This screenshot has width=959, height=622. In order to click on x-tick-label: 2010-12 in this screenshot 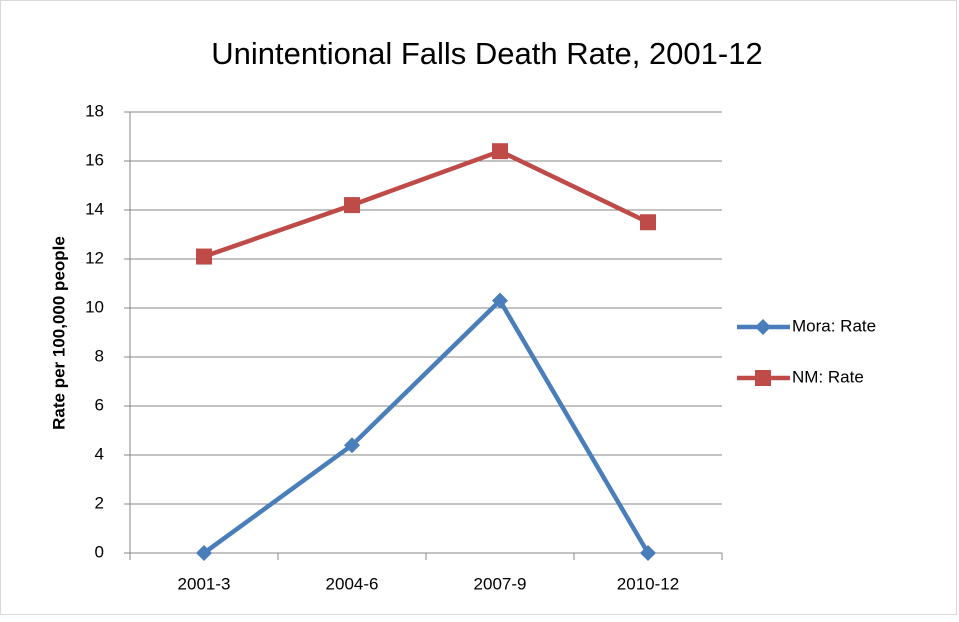, I will do `click(648, 583)`.